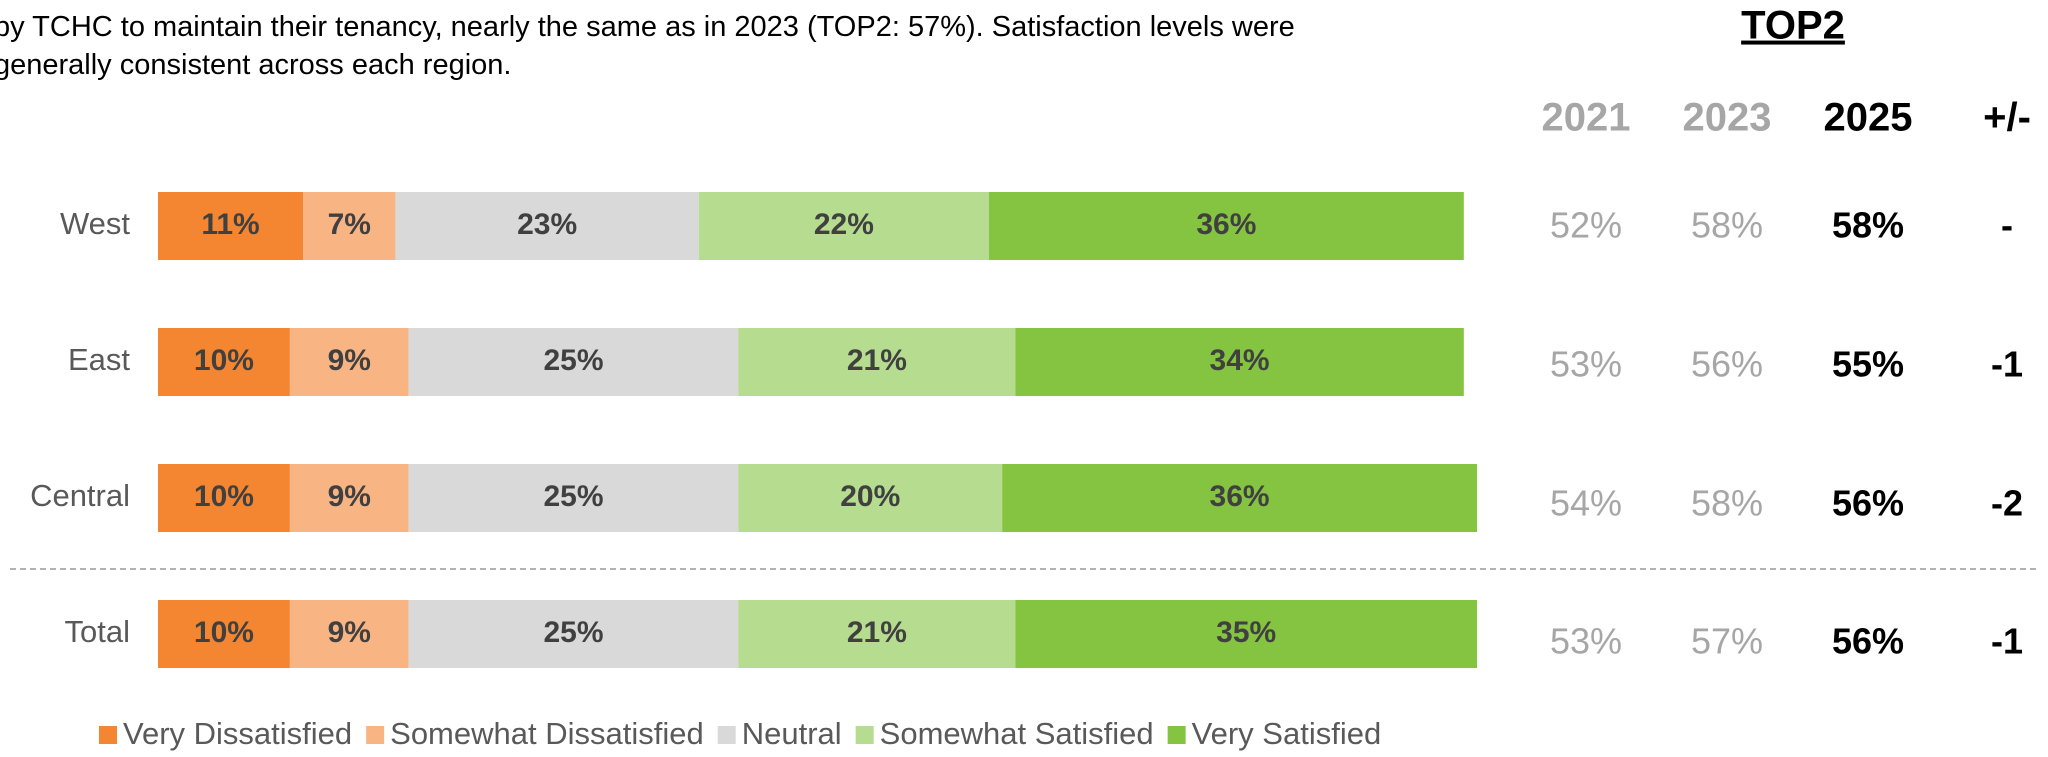  What do you see at coordinates (1586, 118) in the screenshot?
I see `column-header: 2021` at bounding box center [1586, 118].